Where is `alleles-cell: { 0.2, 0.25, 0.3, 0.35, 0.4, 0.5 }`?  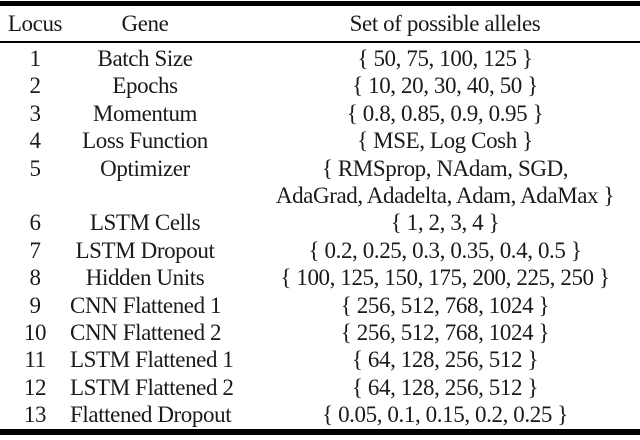 alleles-cell: { 0.2, 0.25, 0.3, 0.35, 0.4, 0.5 } is located at coordinates (430, 250).